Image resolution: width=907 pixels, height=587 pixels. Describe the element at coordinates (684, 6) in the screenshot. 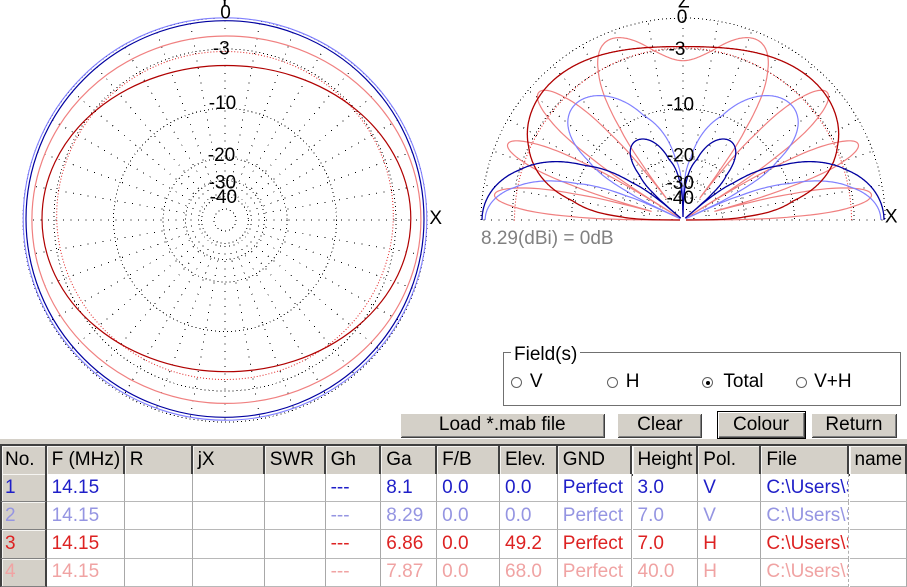

I see `svg-text: Z` at that location.